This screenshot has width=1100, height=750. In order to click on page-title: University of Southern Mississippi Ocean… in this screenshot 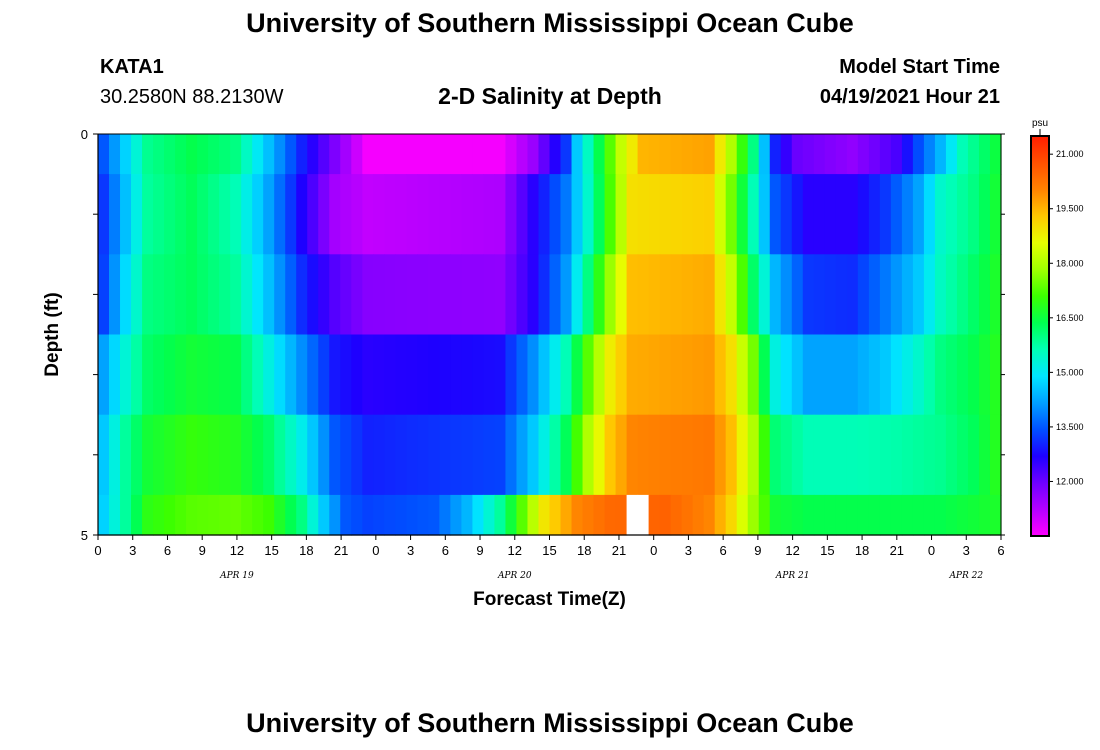, I will do `click(550, 23)`.